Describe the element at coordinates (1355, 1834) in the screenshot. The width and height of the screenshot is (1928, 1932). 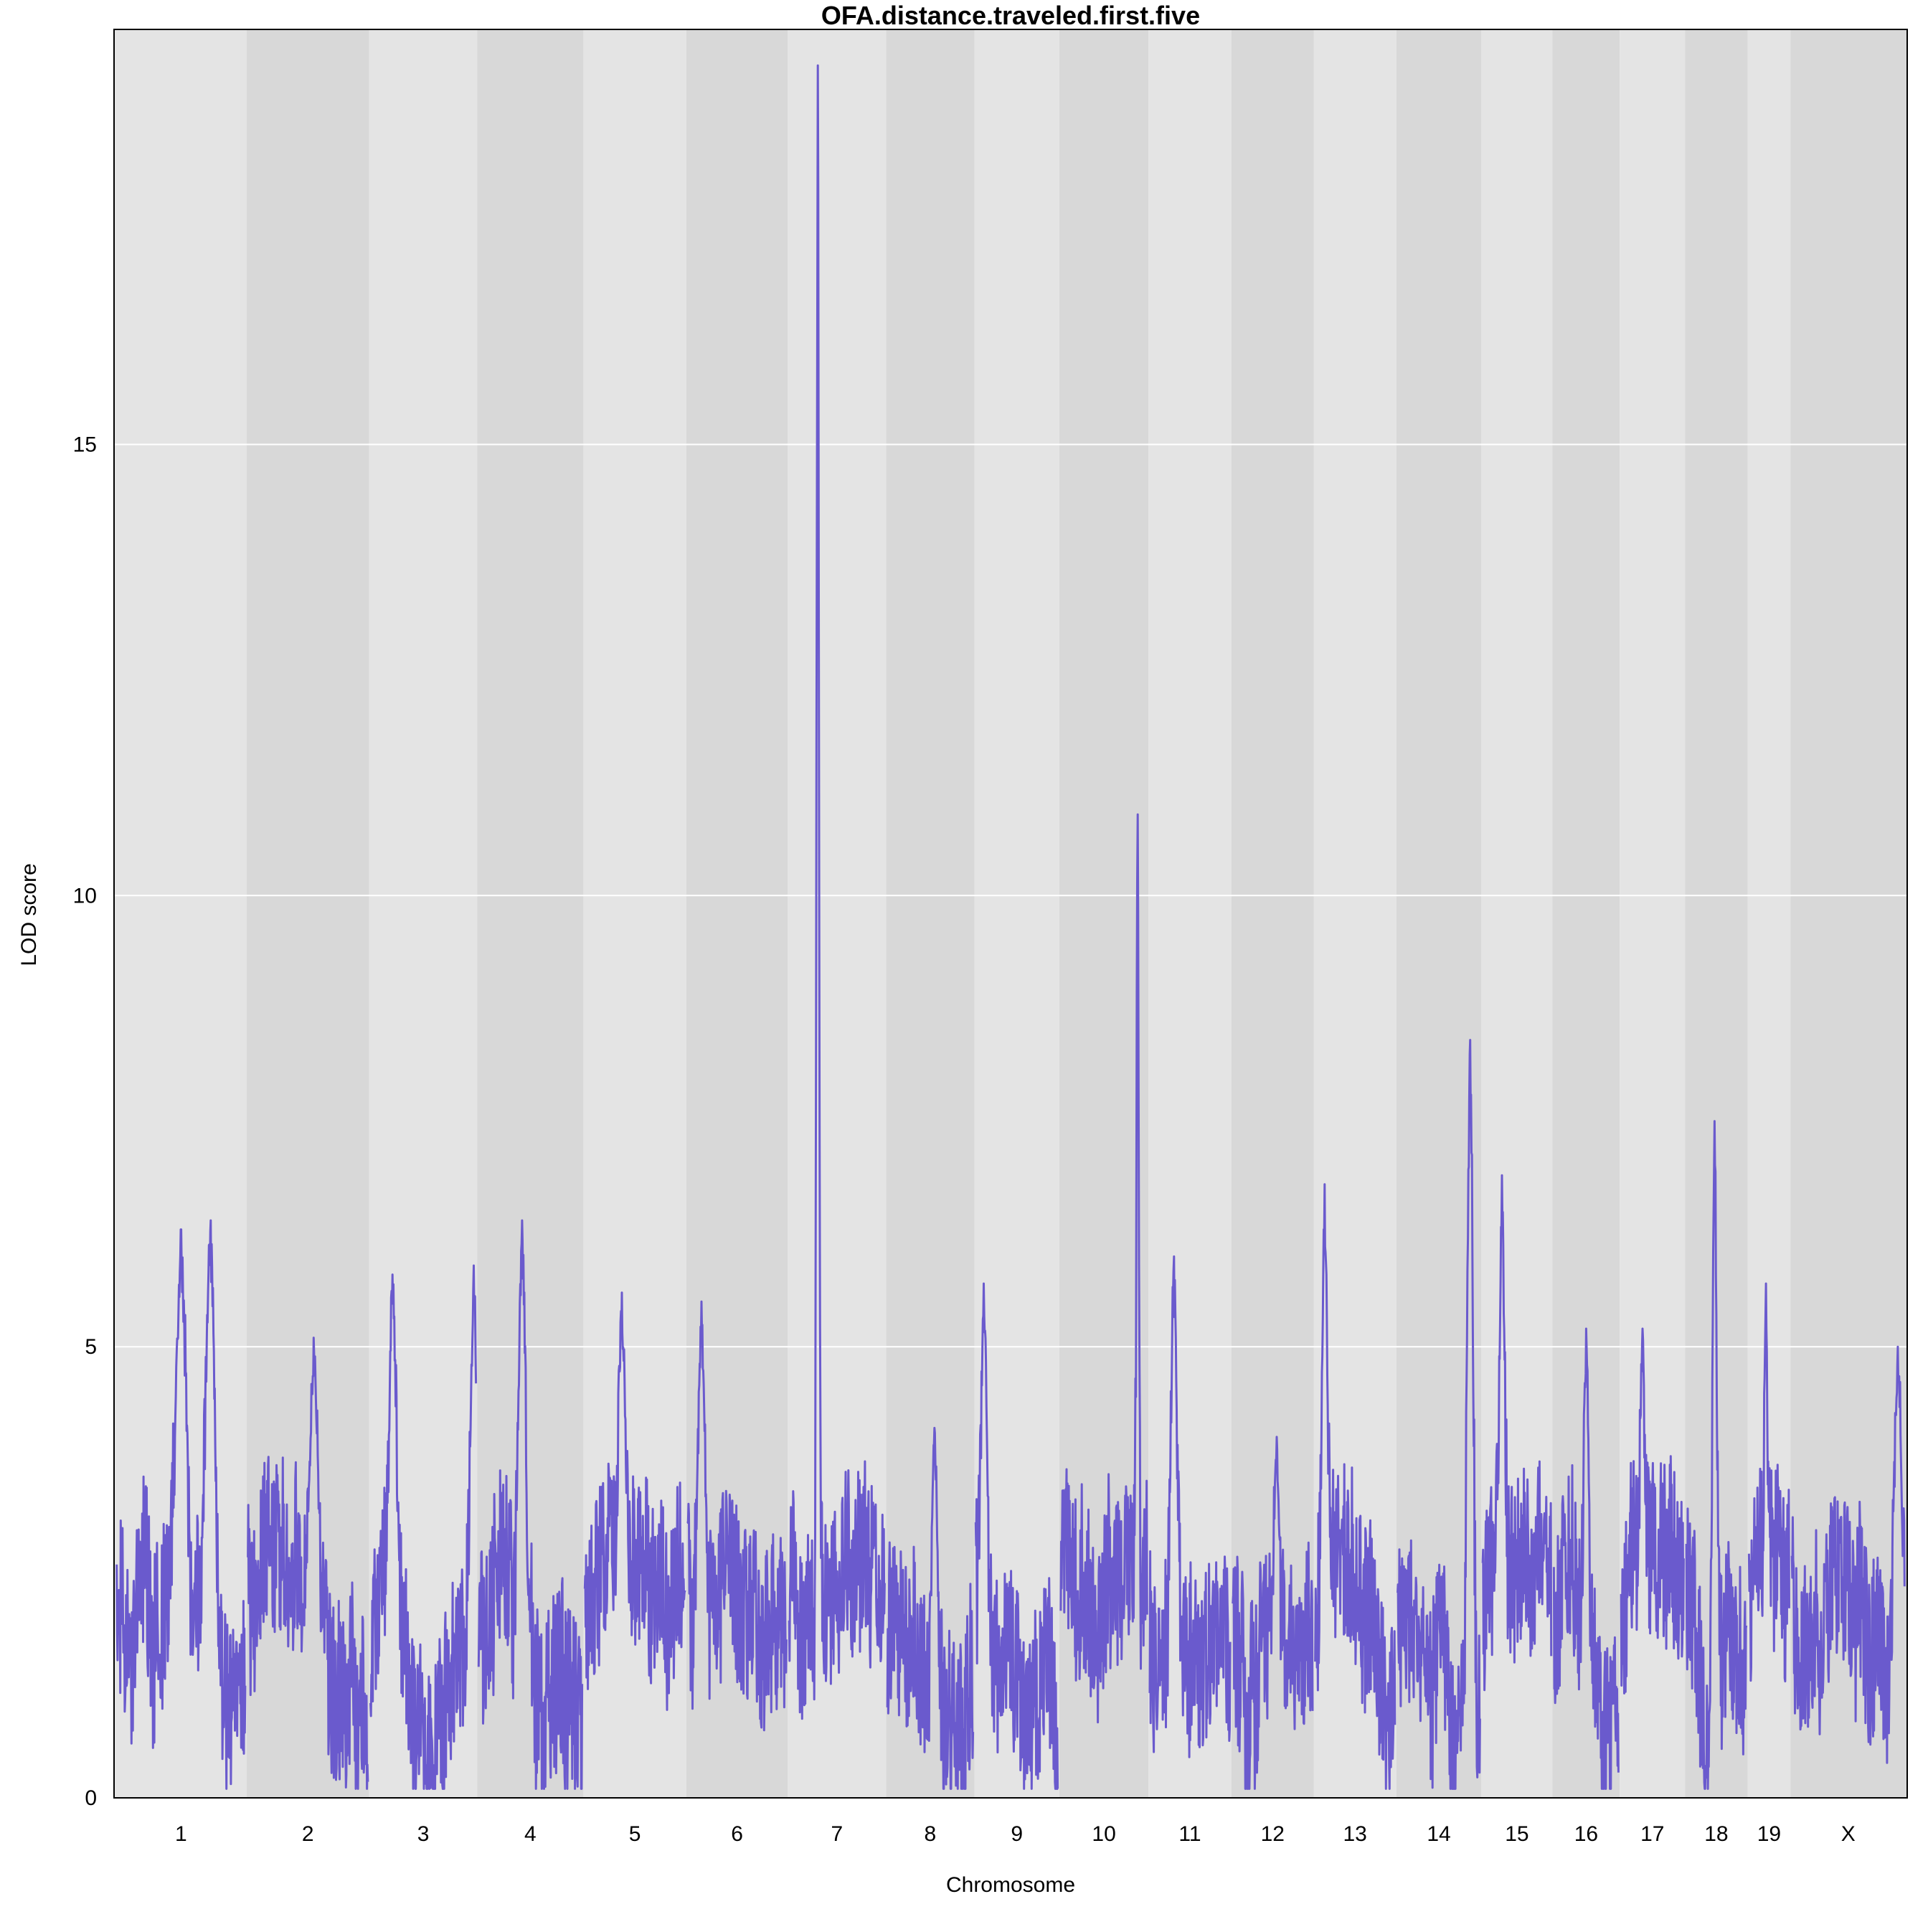
I see `x-tick-label-13: 13` at that location.